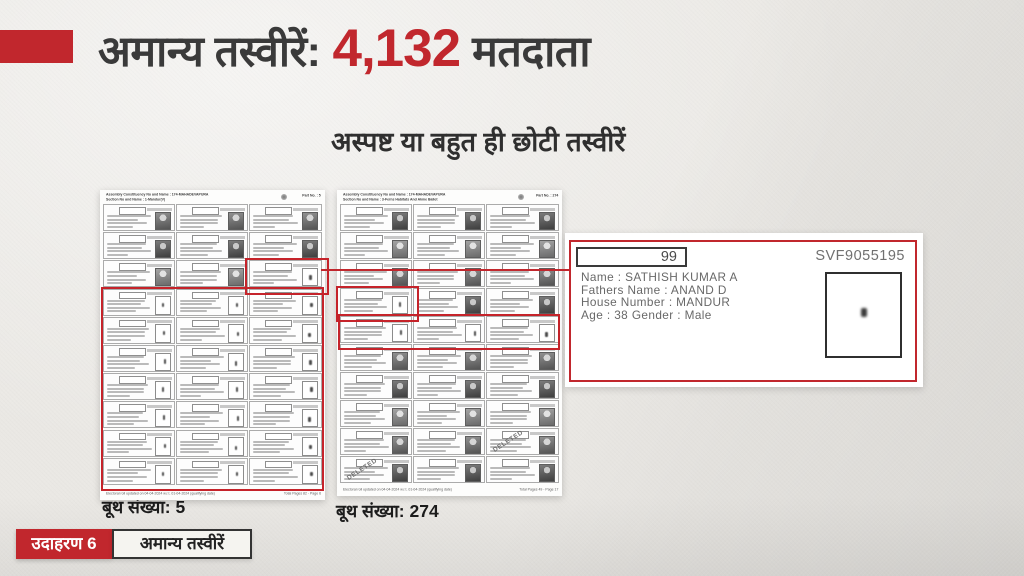 Image resolution: width=1024 pixels, height=576 pixels. Describe the element at coordinates (144, 507) in the screenshot. I see `booth-label-5: बूथ संख्या: 5` at that location.